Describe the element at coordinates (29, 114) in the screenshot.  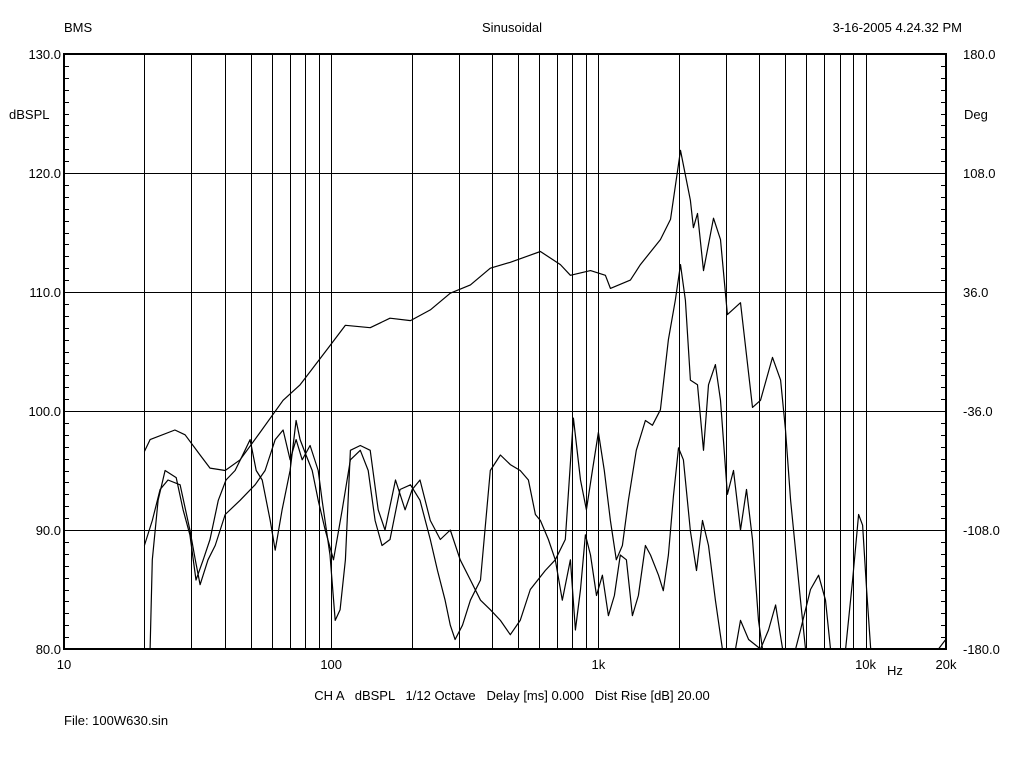
I see `y-axis-label: dBSPL` at that location.